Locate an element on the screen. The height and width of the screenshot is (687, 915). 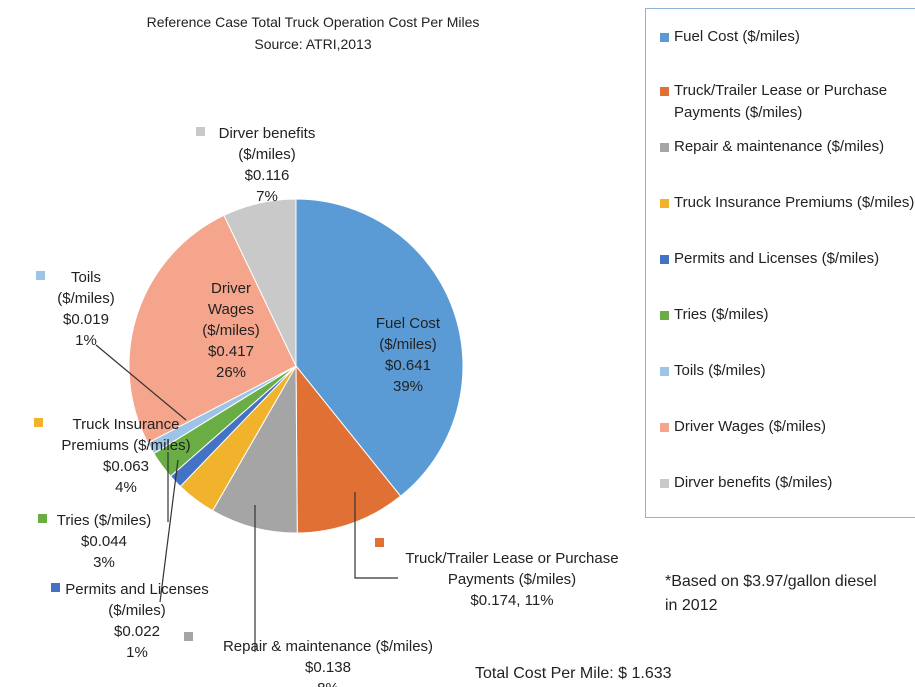
legend-label: Truck Insurance Premiums ($/miles) is located at coordinates (794, 202).